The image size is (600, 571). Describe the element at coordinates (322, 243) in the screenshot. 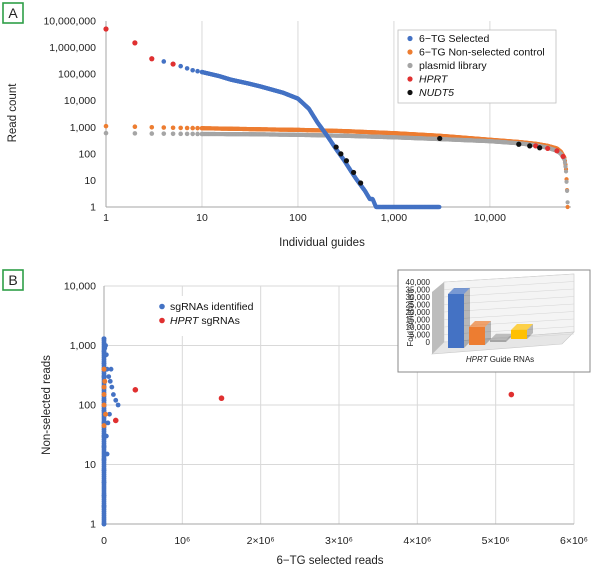

I see `chart-a-x-label: Individual guides` at that location.